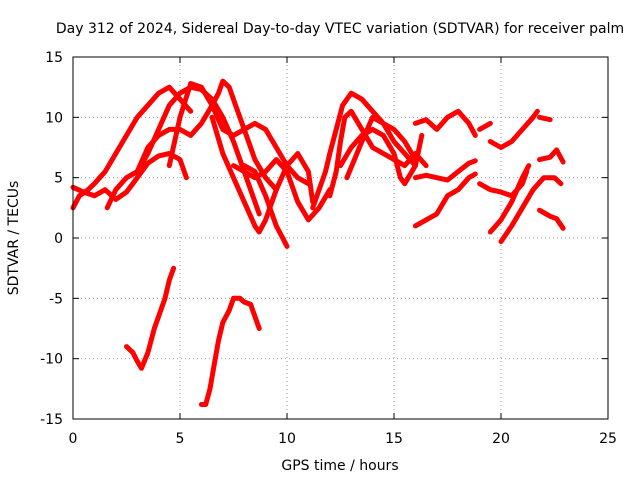 This screenshot has height=484, width=640. Describe the element at coordinates (180, 439) in the screenshot. I see `x-tick-label: 5` at that location.